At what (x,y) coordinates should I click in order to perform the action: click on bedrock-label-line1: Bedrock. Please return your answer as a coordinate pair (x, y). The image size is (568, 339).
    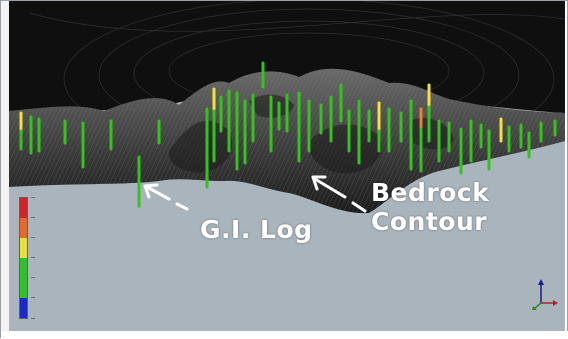
    Looking at the image, I should click on (430, 192).